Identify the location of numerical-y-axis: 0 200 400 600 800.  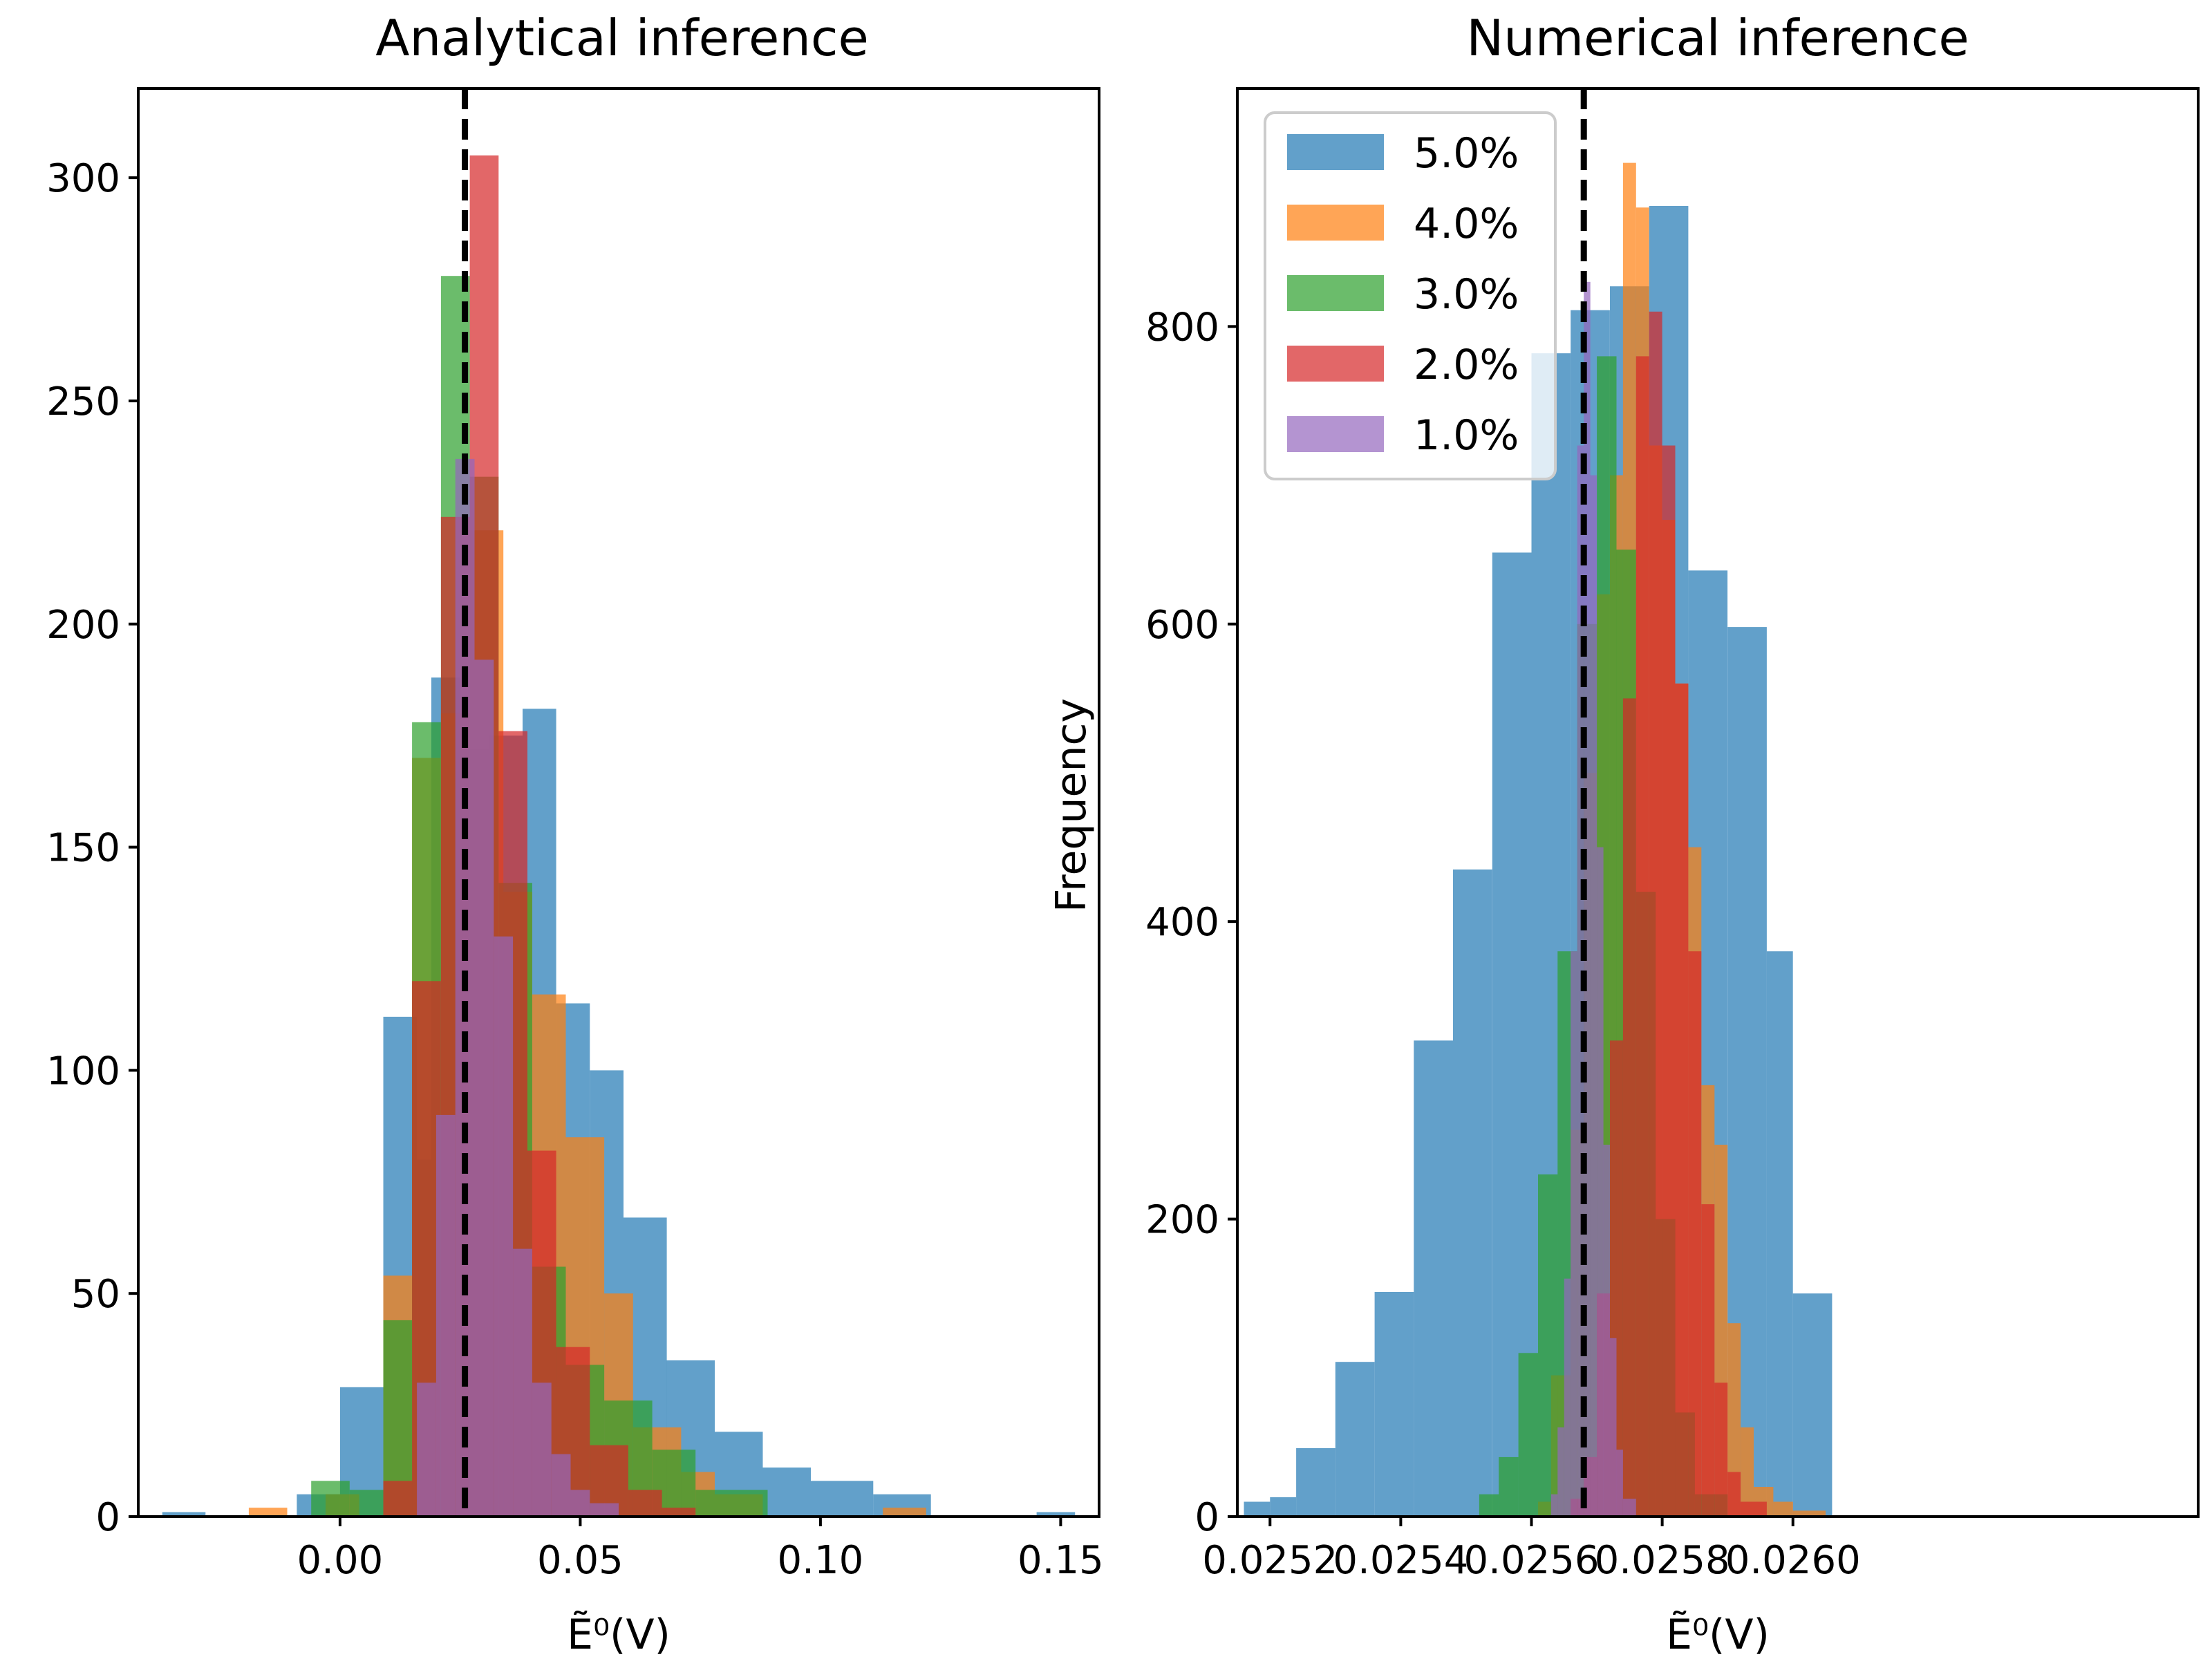
(1191, 922).